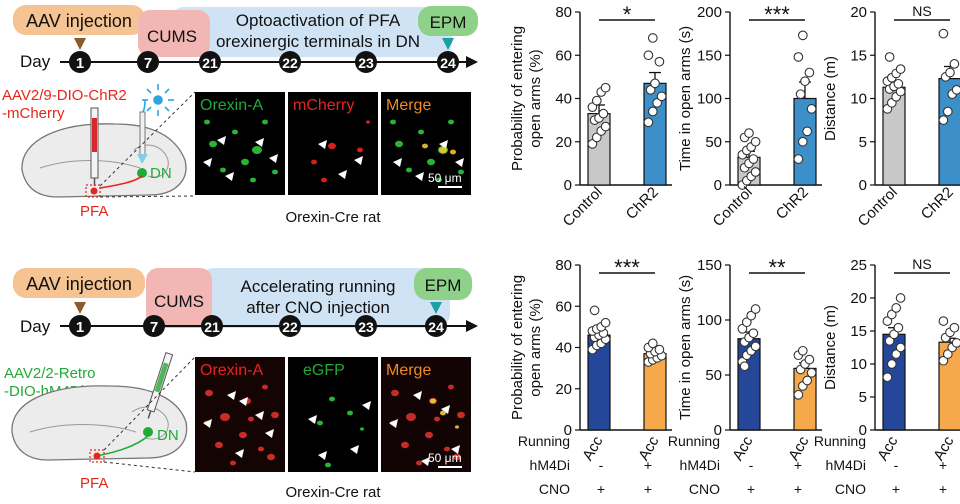 The width and height of the screenshot is (960, 504). Describe the element at coordinates (366, 62) in the screenshot. I see `top-day-23: 23` at that location.